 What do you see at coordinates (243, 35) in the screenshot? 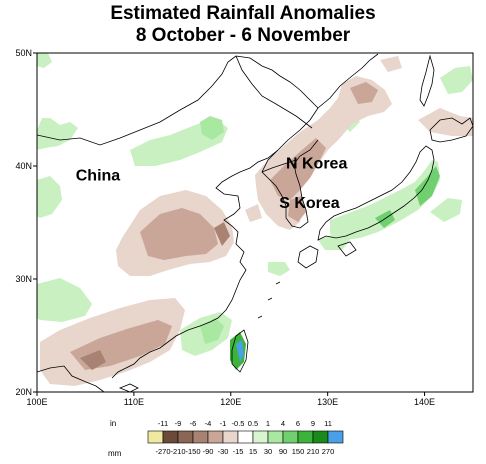
I see `map-date-range: 8 October - 6 November` at bounding box center [243, 35].